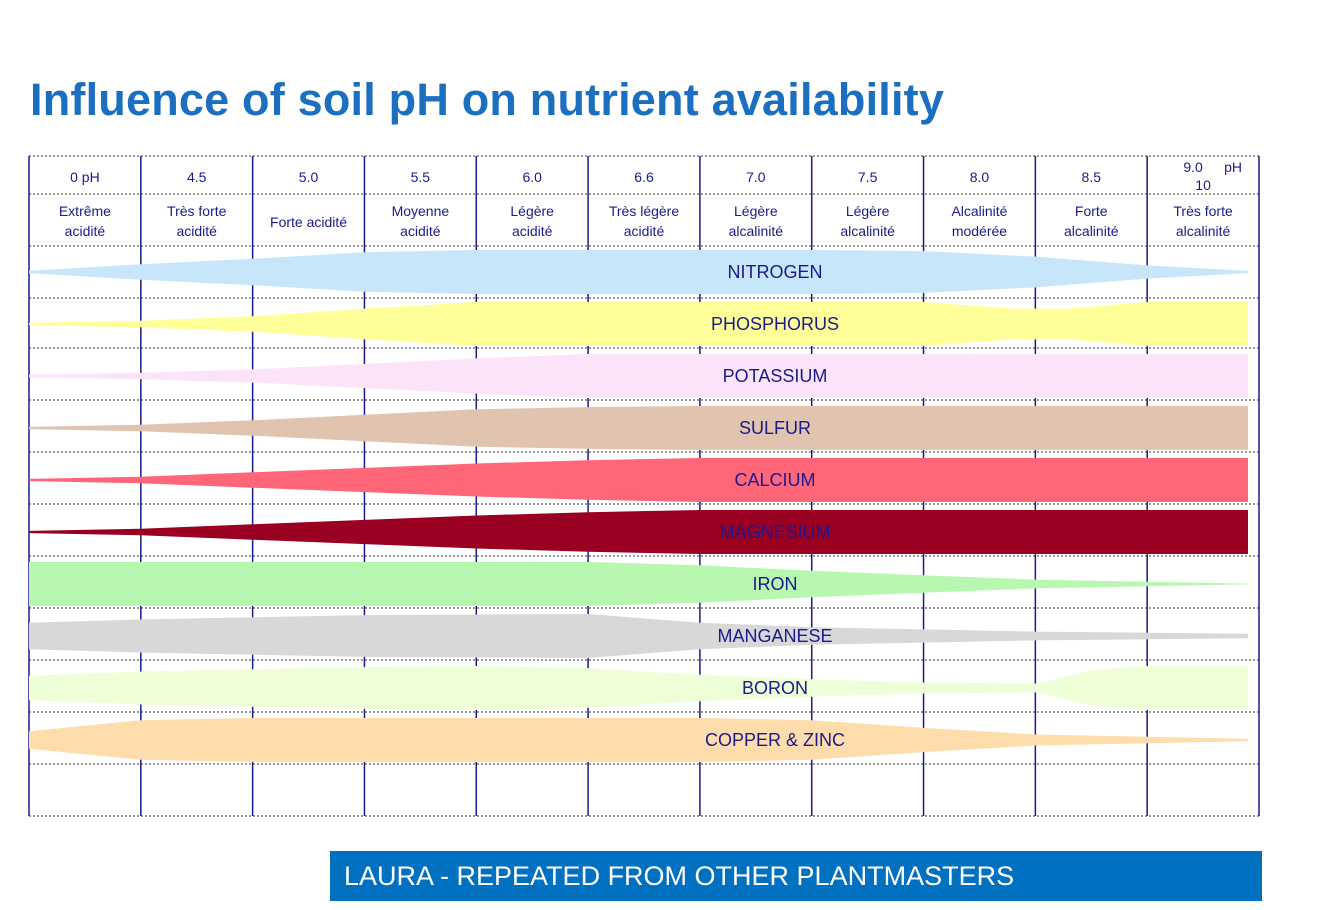  Describe the element at coordinates (775, 584) in the screenshot. I see `nutrient-label: IRON` at that location.